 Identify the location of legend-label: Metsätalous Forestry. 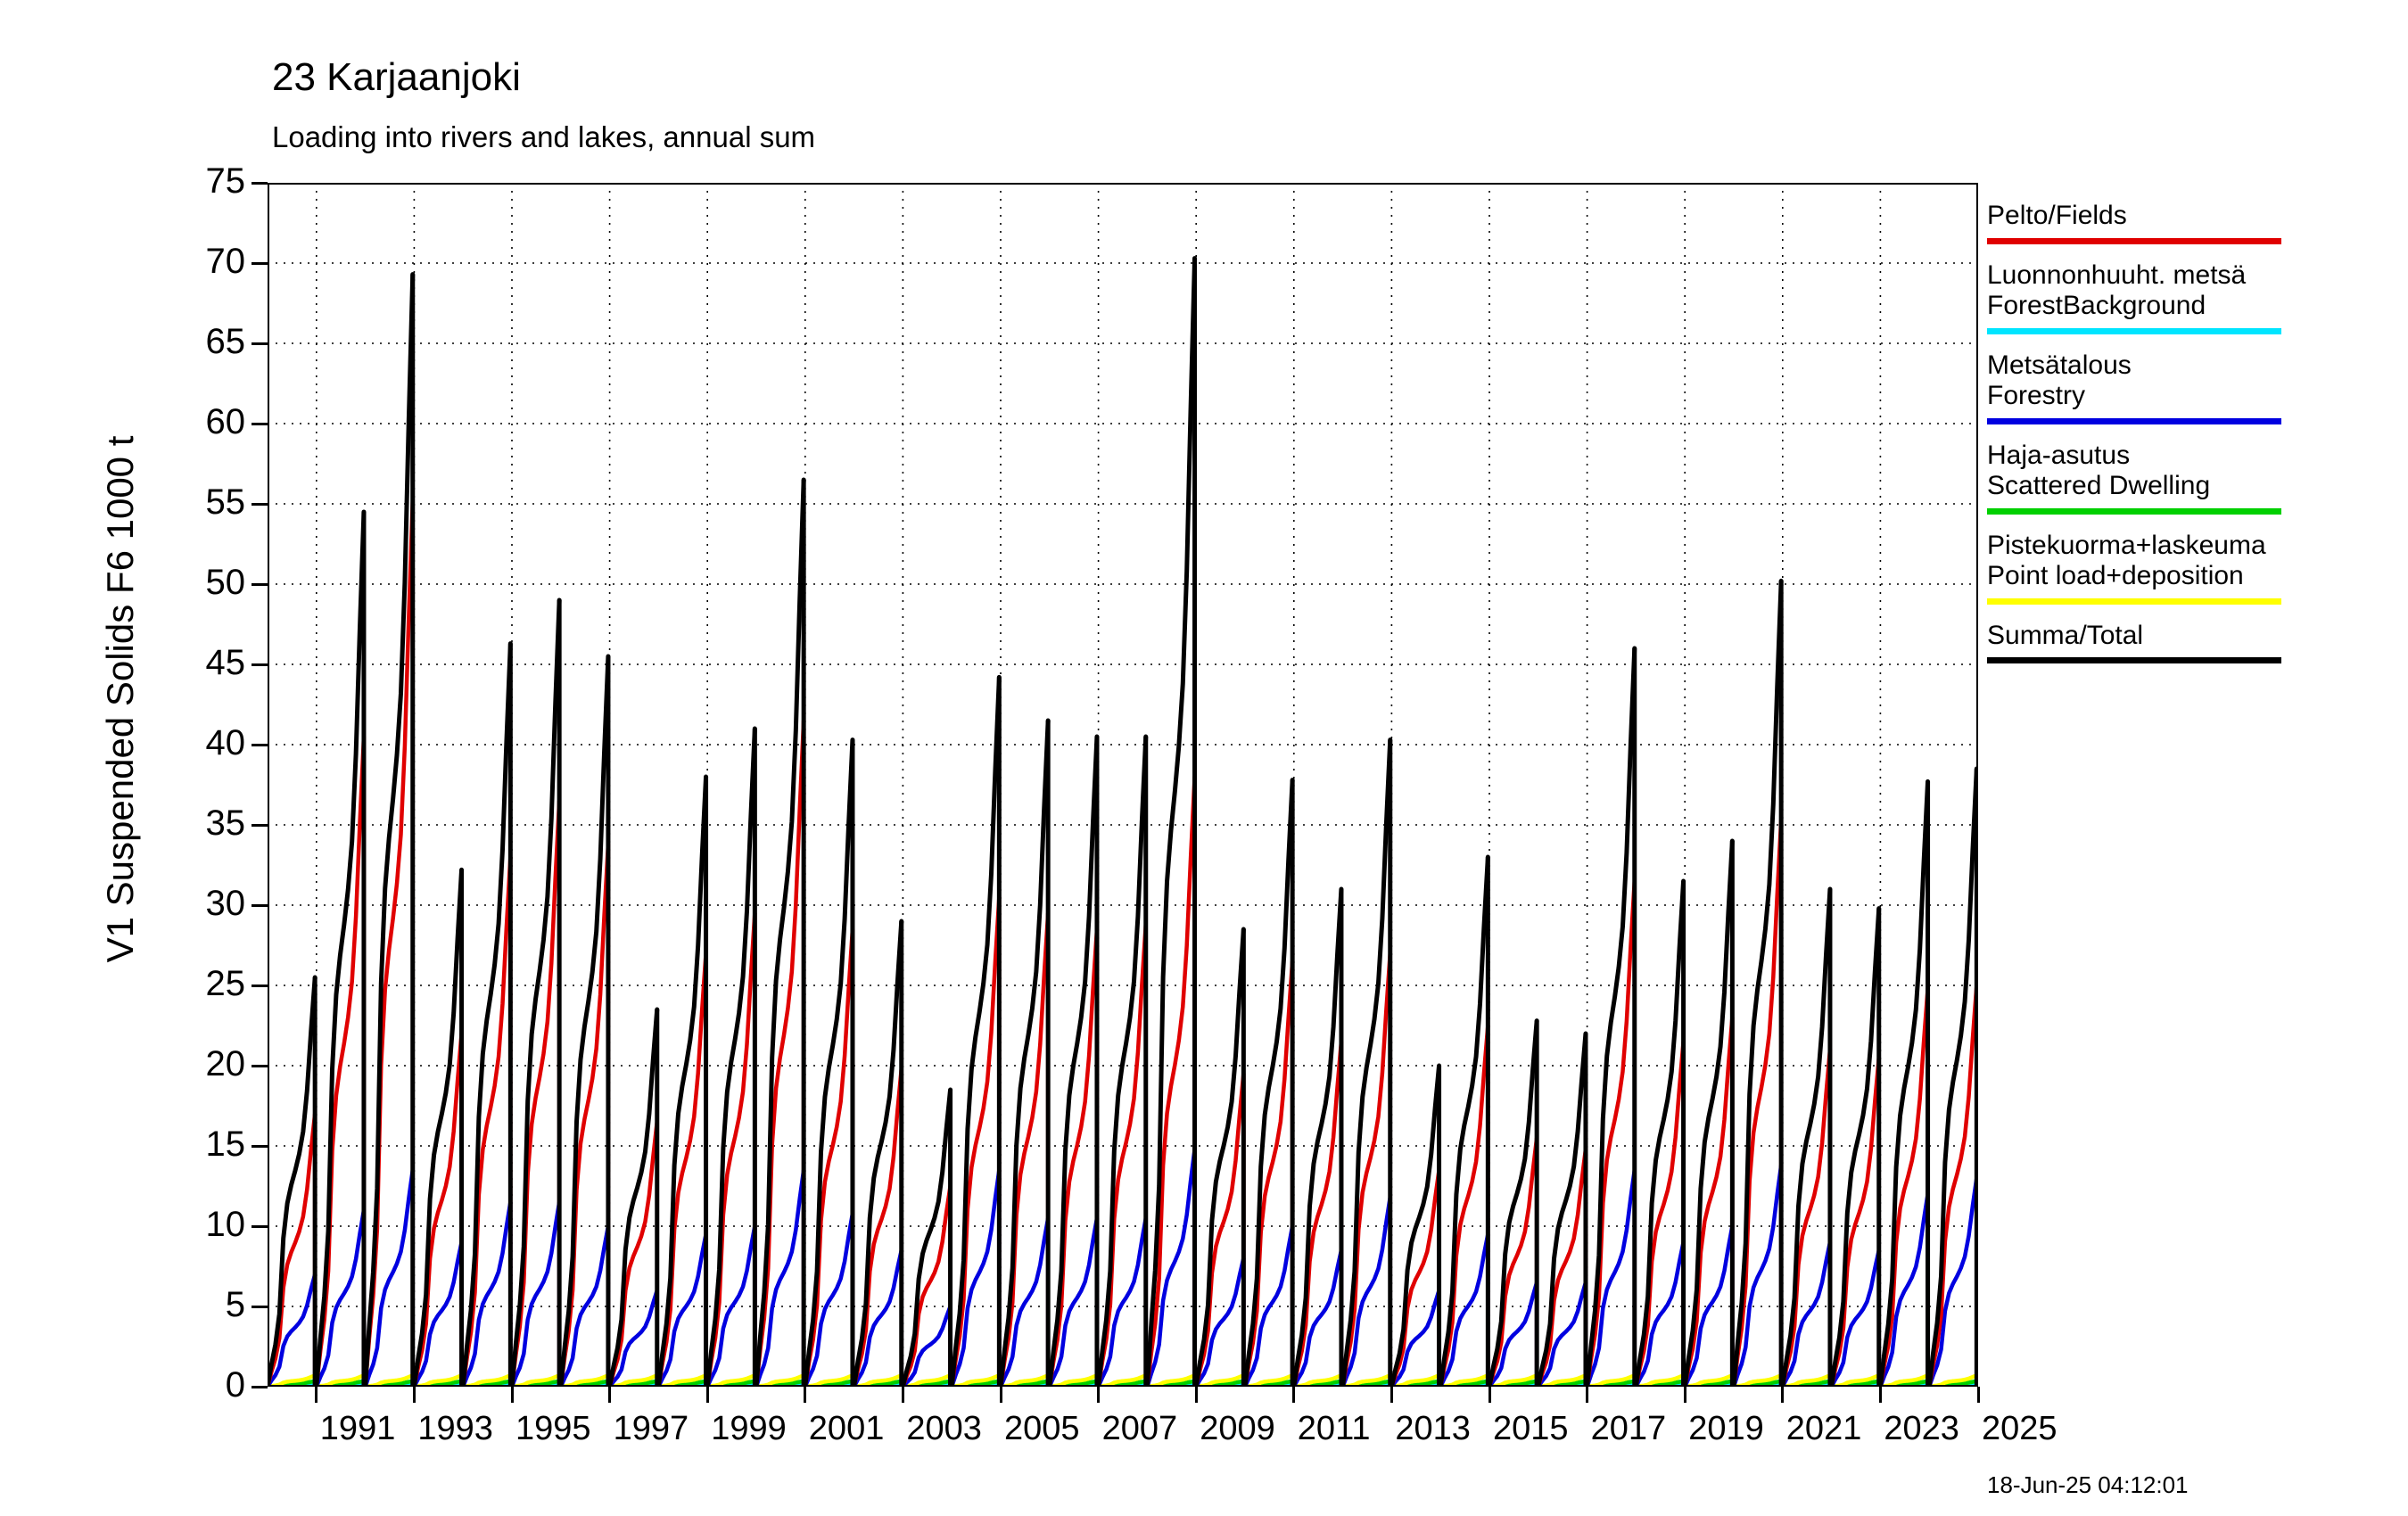
(2059, 380).